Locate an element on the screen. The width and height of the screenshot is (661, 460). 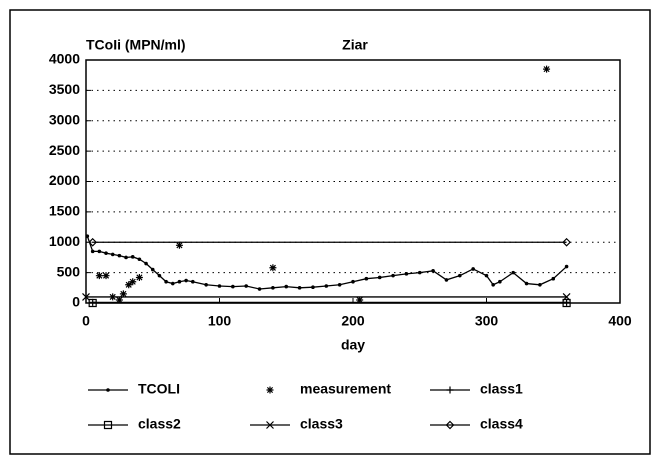
legend-label: class4 is located at coordinates (501, 424).